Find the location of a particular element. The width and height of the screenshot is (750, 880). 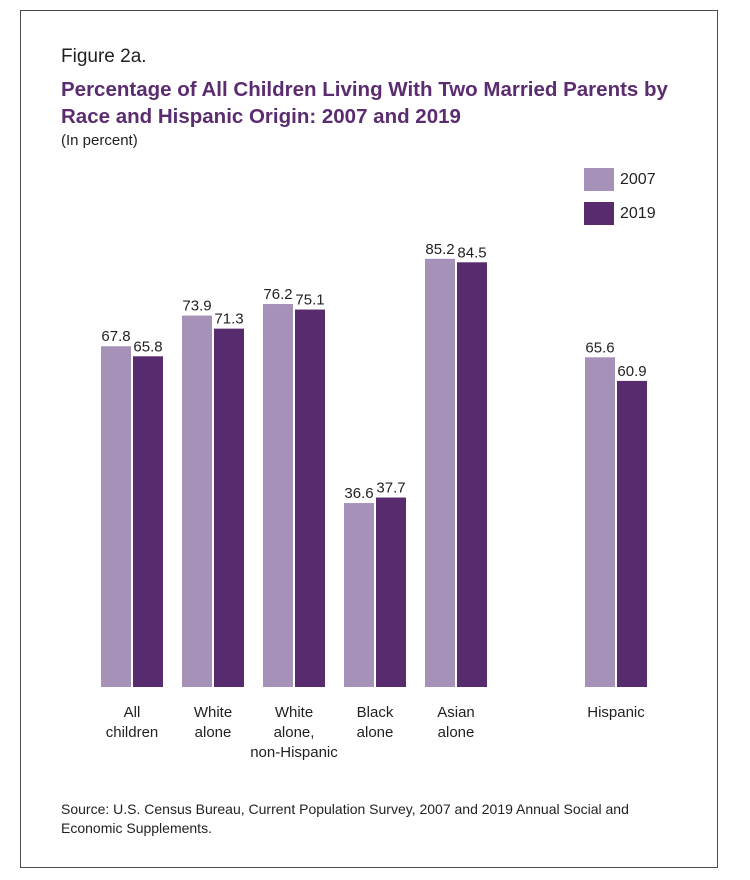

legend-label-2019: 2019 is located at coordinates (638, 213).